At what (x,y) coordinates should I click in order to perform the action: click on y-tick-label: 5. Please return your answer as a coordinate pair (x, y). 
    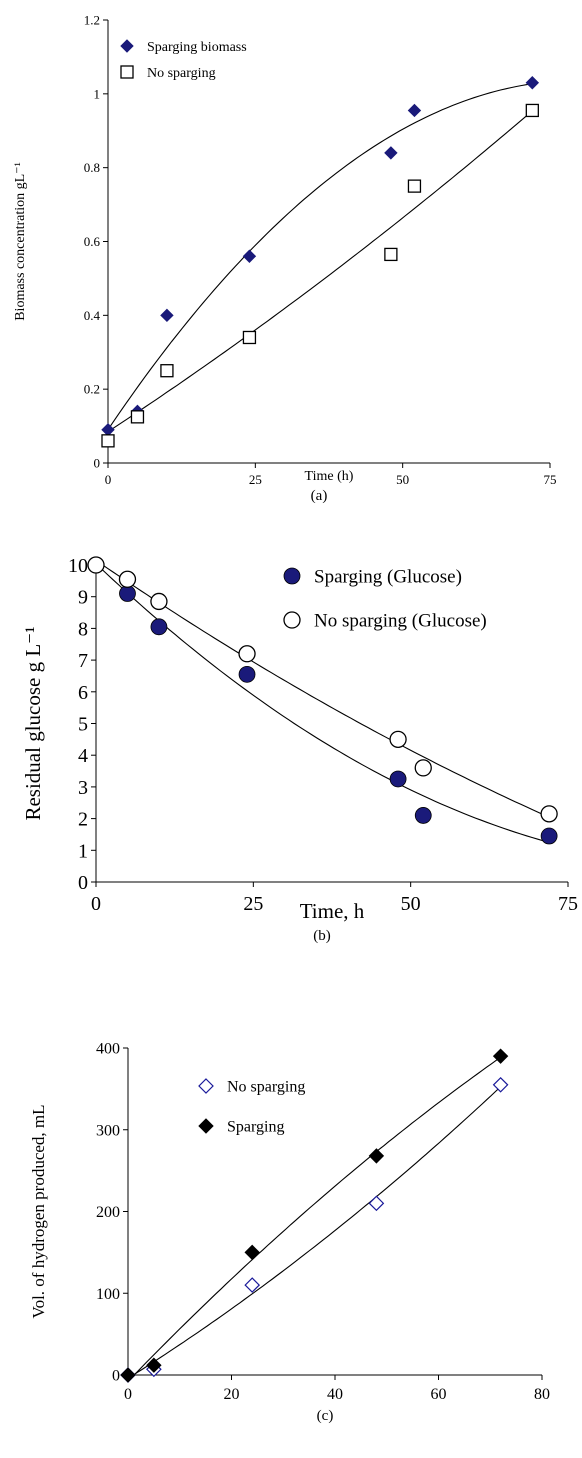
    Looking at the image, I should click on (83, 725).